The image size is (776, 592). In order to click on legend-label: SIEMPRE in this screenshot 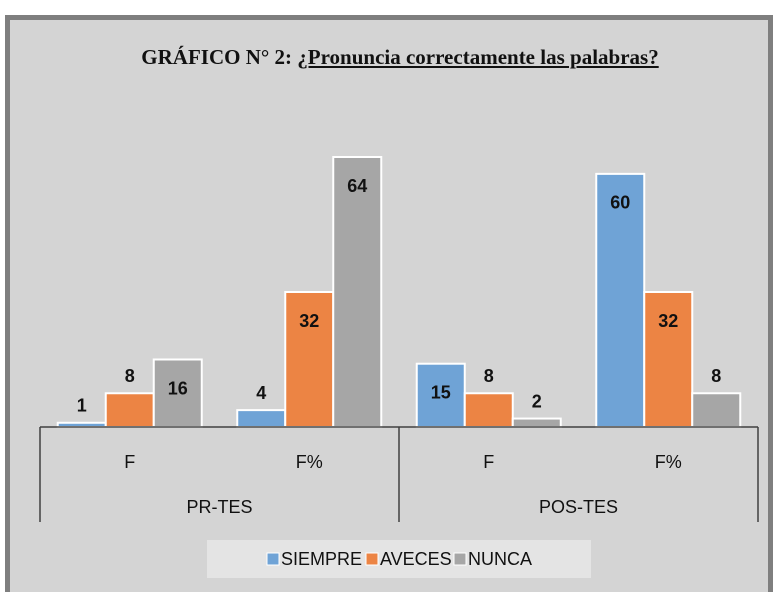, I will do `click(321, 559)`.